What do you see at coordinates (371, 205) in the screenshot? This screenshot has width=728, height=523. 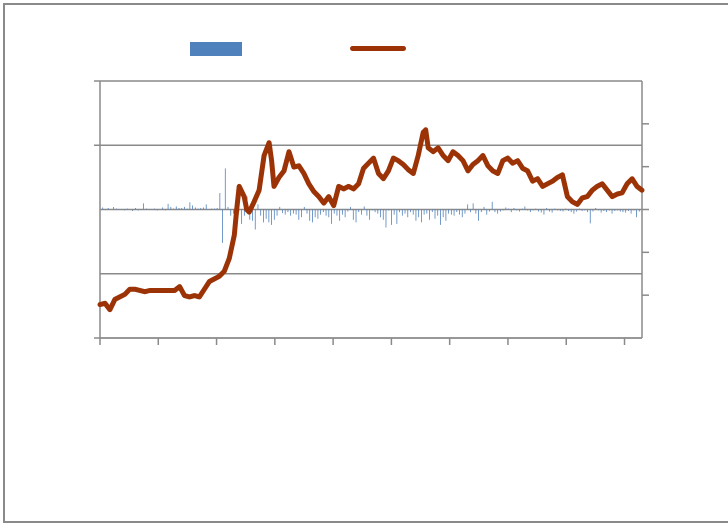 I see `bar-series` at bounding box center [371, 205].